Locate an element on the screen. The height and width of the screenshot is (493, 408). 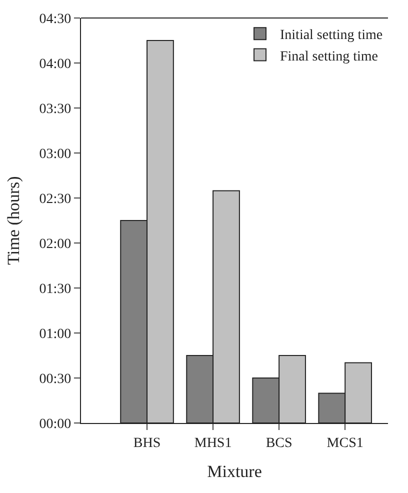
y-tick-label: 02:00 is located at coordinates (55, 244).